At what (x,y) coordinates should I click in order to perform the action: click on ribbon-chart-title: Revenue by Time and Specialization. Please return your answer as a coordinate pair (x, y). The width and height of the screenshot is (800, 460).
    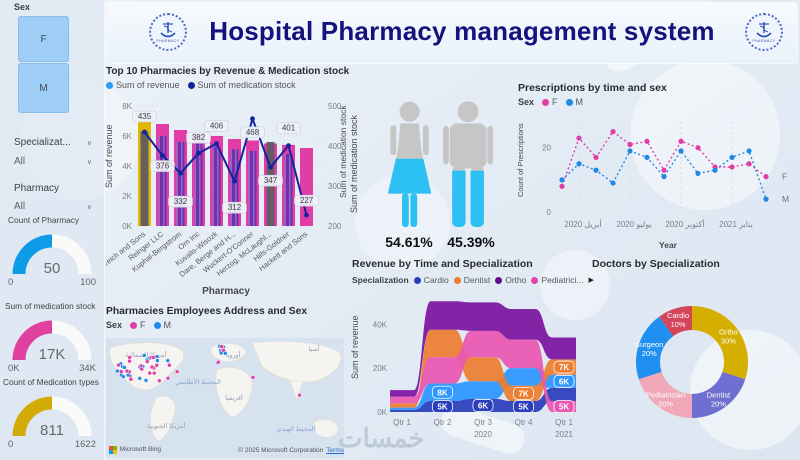
    Looking at the image, I should click on (442, 264).